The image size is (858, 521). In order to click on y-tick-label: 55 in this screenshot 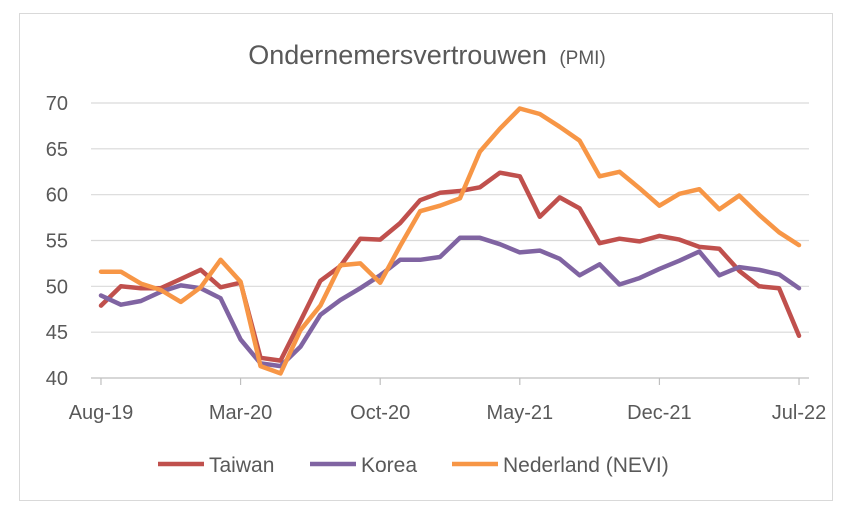, I will do `click(57, 242)`.